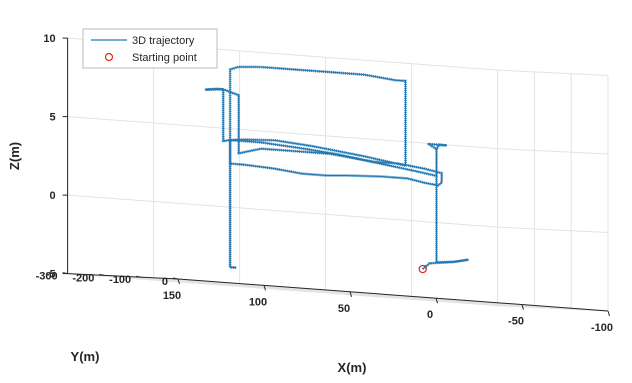 The height and width of the screenshot is (383, 632). I want to click on y-tick-label: -100, so click(120, 280).